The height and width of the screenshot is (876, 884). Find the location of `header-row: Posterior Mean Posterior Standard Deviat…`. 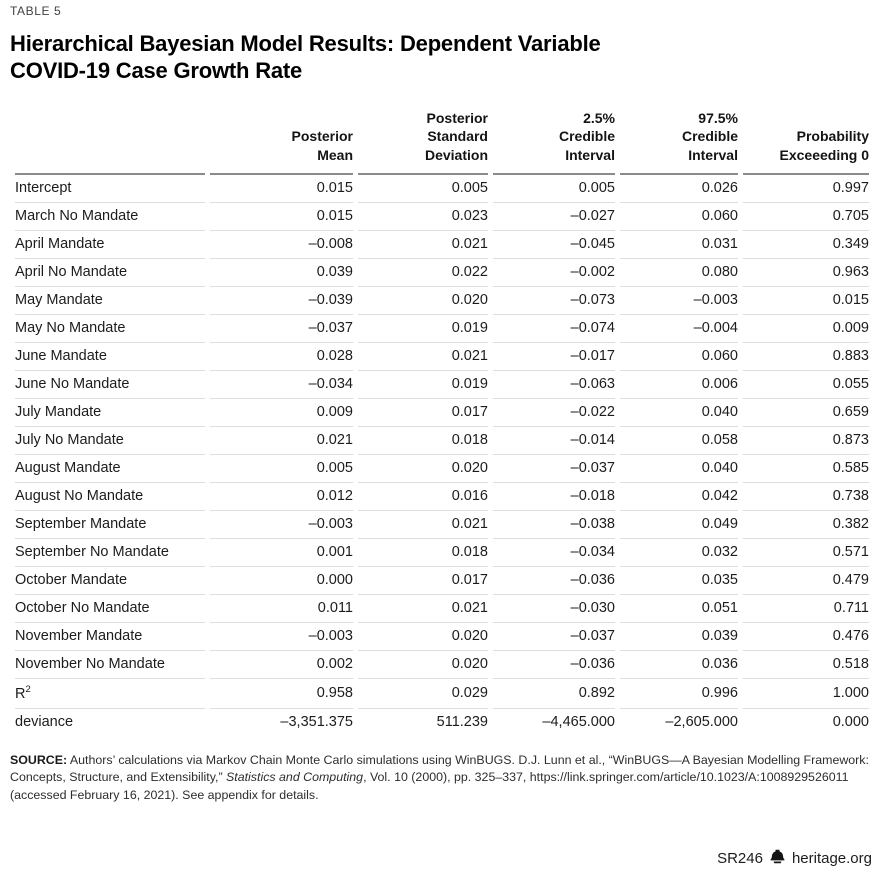

header-row: Posterior Mean Posterior Standard Deviat… is located at coordinates (442, 142).